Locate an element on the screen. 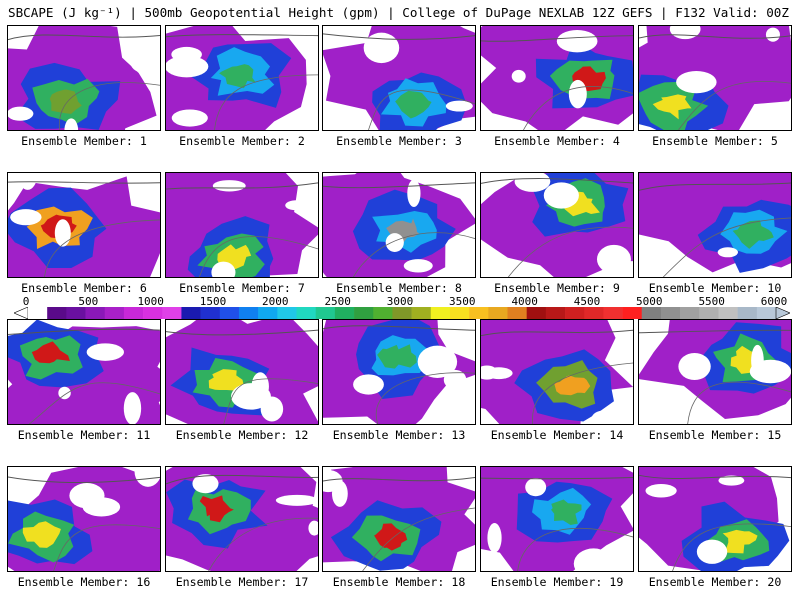  ensemble-member-caption: Ensemble Member: 13 is located at coordinates (399, 435).